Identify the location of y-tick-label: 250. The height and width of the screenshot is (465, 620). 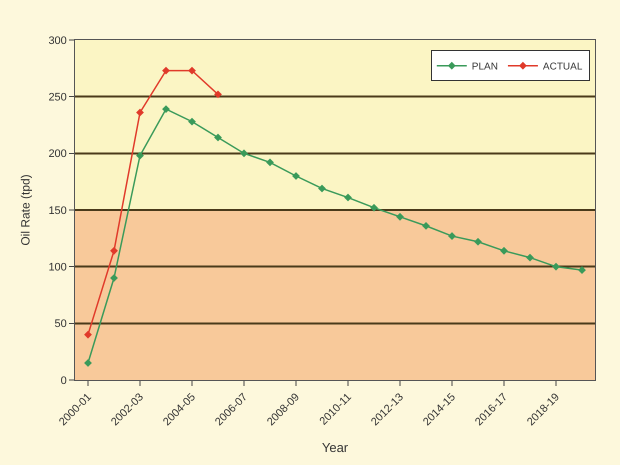
(57, 98).